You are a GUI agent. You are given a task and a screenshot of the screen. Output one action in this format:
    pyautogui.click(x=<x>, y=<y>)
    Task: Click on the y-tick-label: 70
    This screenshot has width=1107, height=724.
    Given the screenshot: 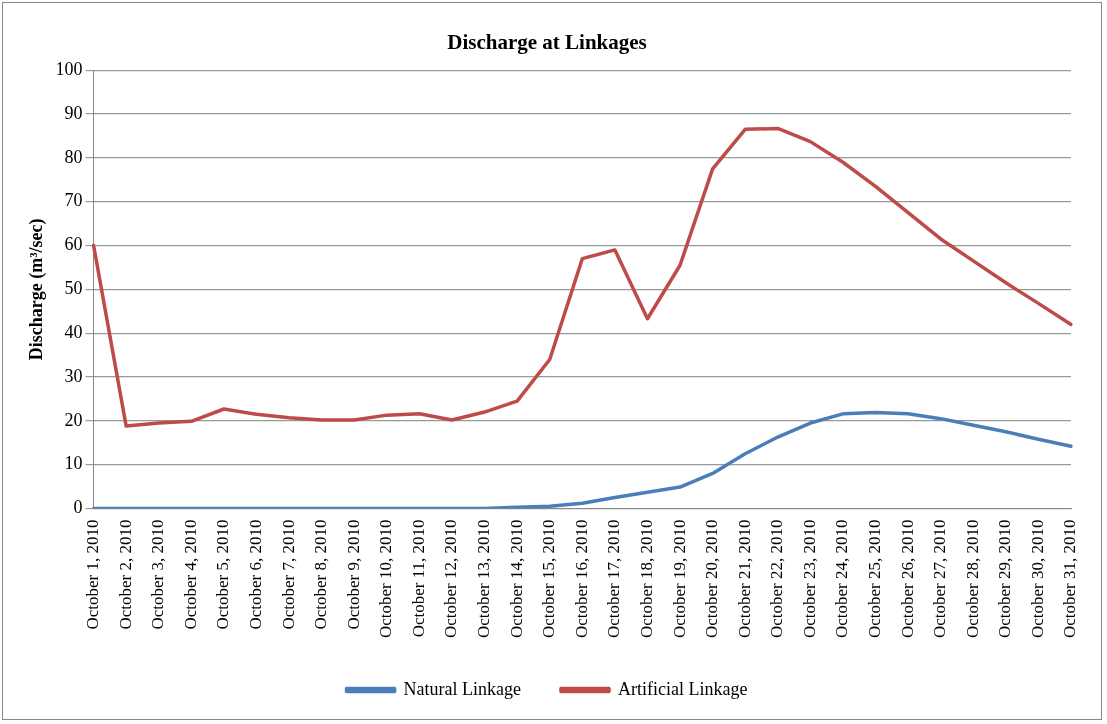 What is the action you would take?
    pyautogui.click(x=73, y=200)
    